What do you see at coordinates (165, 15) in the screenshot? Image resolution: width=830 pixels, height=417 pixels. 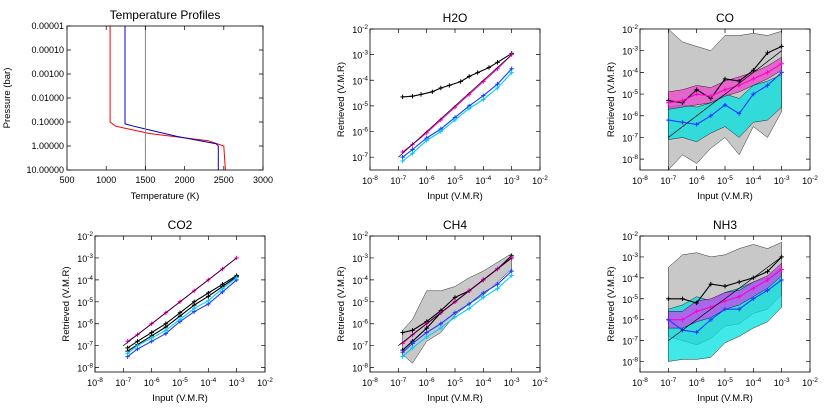 I see `chart-title: Temperature Profiles` at bounding box center [165, 15].